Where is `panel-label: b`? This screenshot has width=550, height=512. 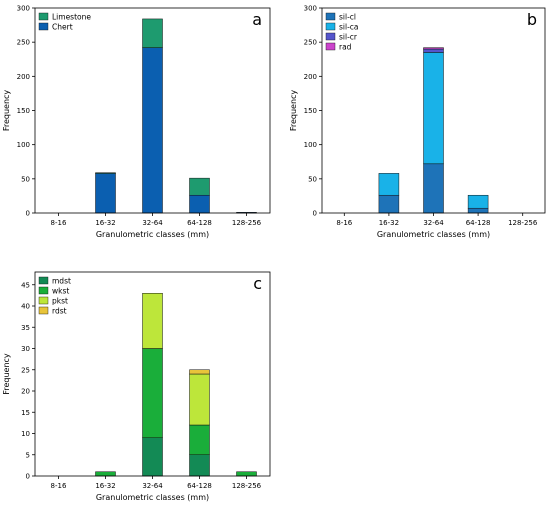
panel-label: b is located at coordinates (532, 19).